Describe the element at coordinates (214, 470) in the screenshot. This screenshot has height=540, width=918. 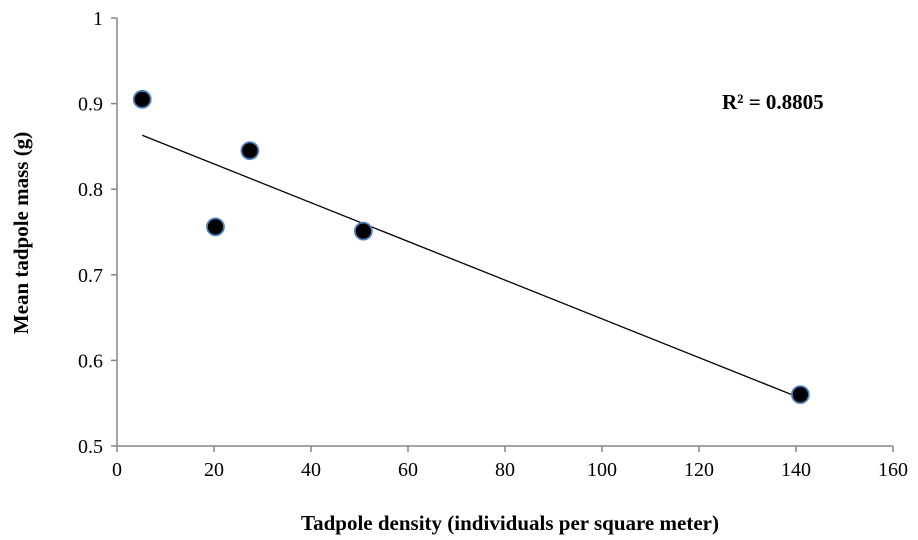
I see `x-tick-label: 20` at that location.